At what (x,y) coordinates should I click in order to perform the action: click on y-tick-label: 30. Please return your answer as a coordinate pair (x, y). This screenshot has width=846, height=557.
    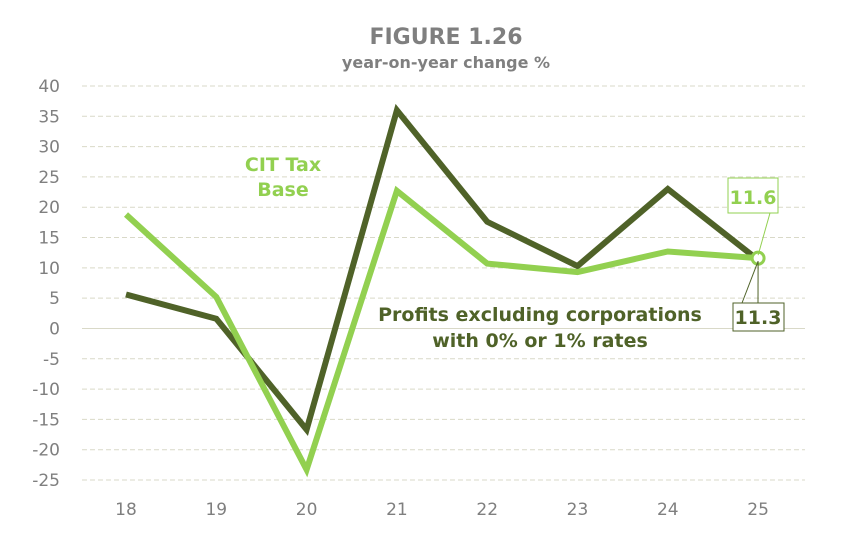
    Looking at the image, I should click on (49, 148).